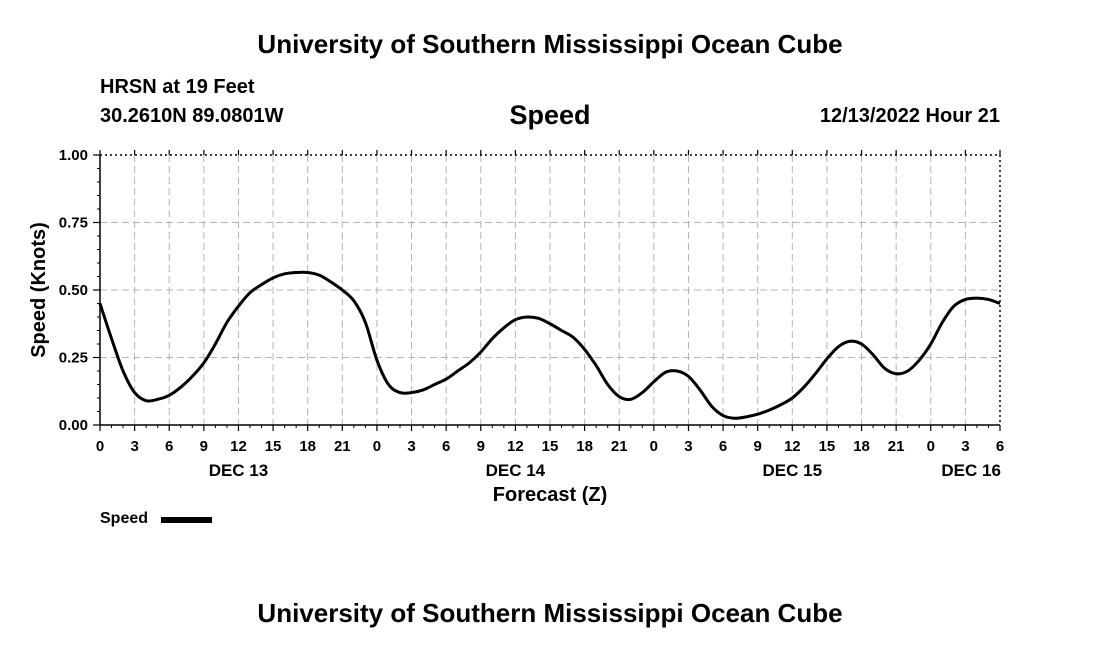 This screenshot has height=650, width=1100. What do you see at coordinates (793, 470) in the screenshot?
I see `day-label: DEC 15` at bounding box center [793, 470].